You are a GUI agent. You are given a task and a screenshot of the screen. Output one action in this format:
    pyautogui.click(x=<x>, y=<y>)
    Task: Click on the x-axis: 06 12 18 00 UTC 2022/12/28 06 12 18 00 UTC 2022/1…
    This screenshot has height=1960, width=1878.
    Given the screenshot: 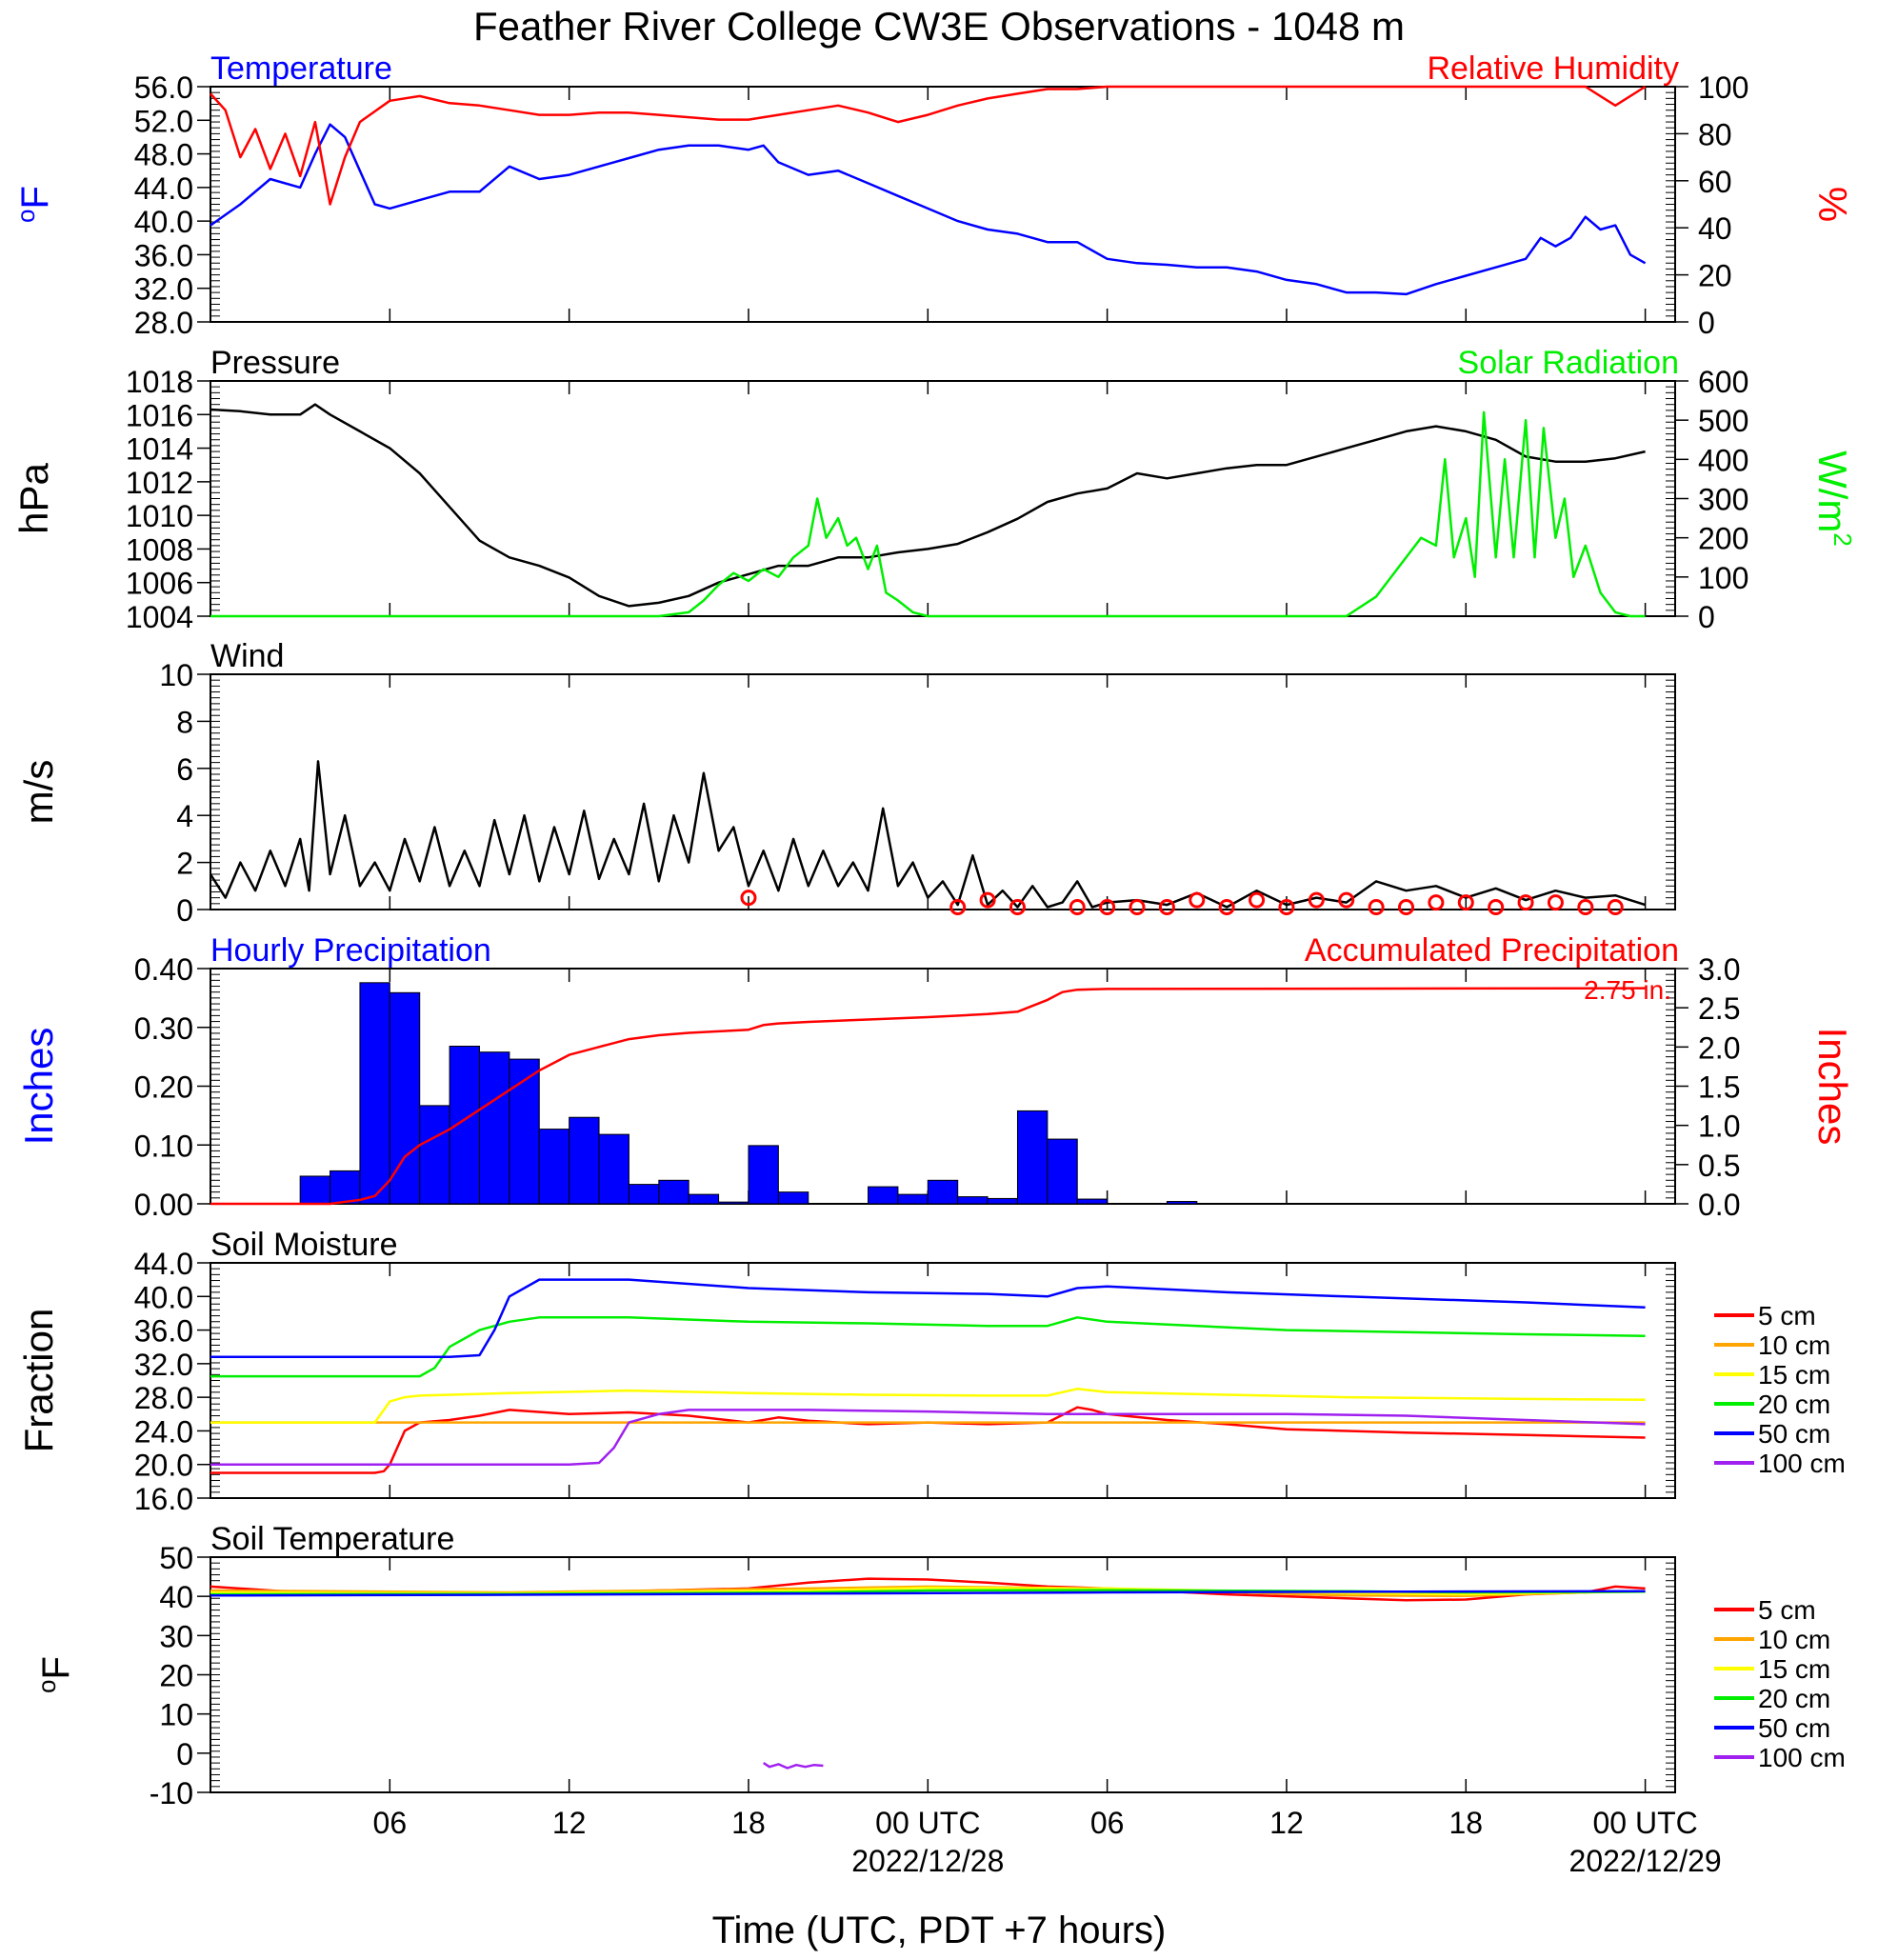 What is the action you would take?
    pyautogui.click(x=1047, y=1842)
    